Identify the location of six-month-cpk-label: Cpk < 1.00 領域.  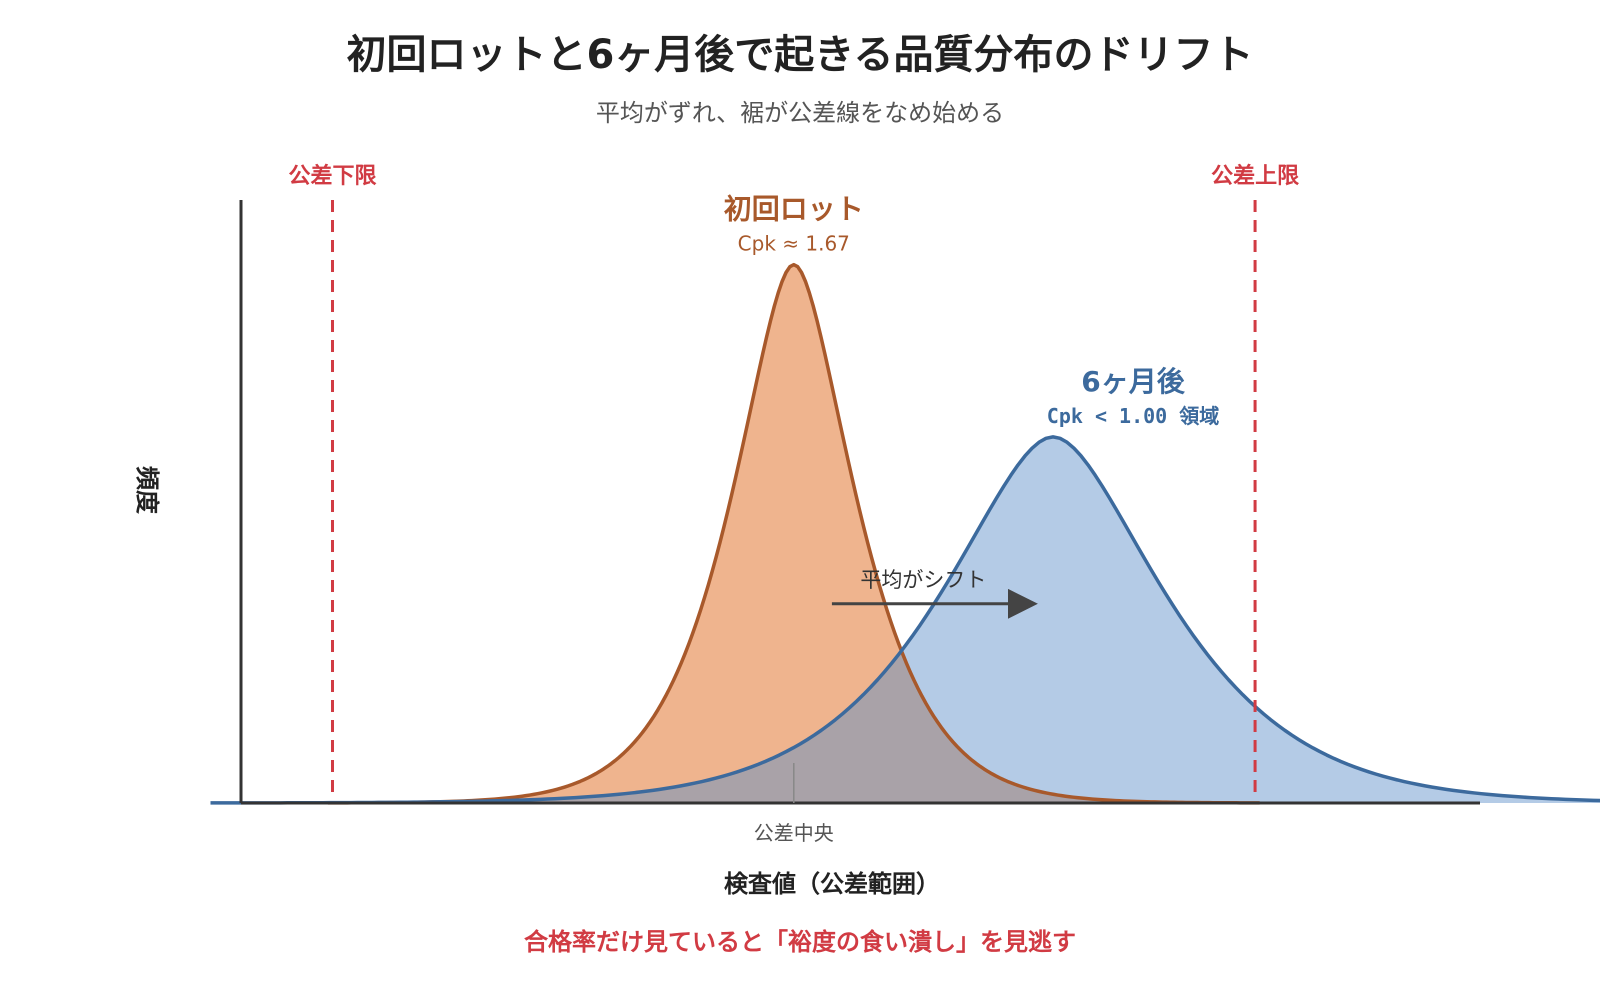
(1133, 416).